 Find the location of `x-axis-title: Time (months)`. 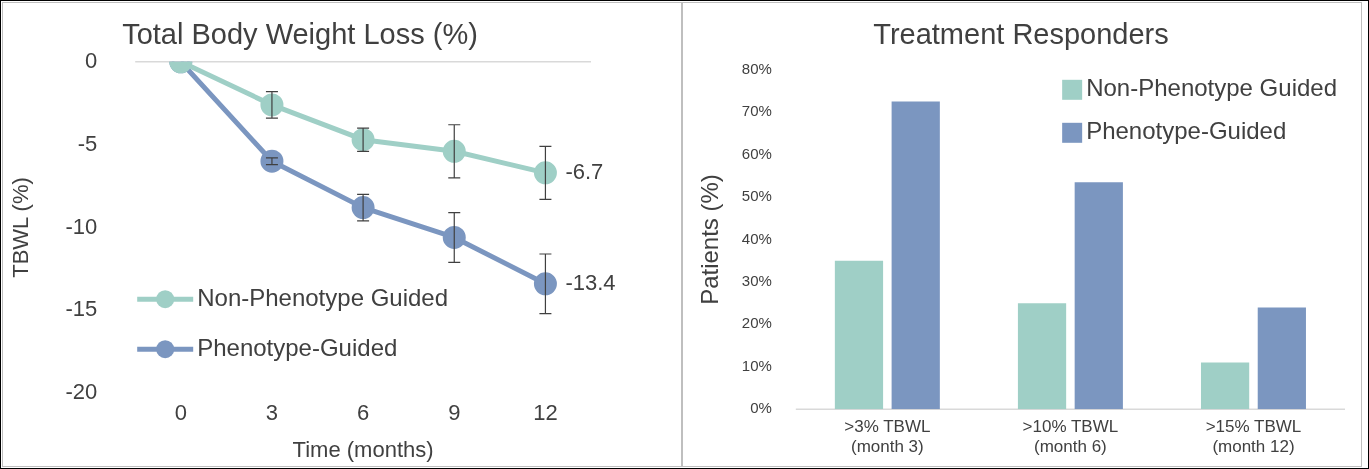

x-axis-title: Time (months) is located at coordinates (363, 449).